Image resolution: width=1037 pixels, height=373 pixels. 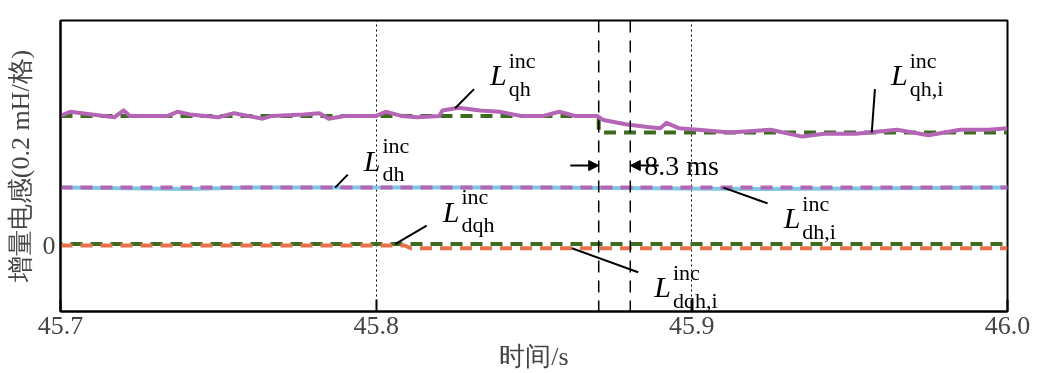 What do you see at coordinates (1007, 325) in the screenshot?
I see `x-tick-label: 46.0` at bounding box center [1007, 325].